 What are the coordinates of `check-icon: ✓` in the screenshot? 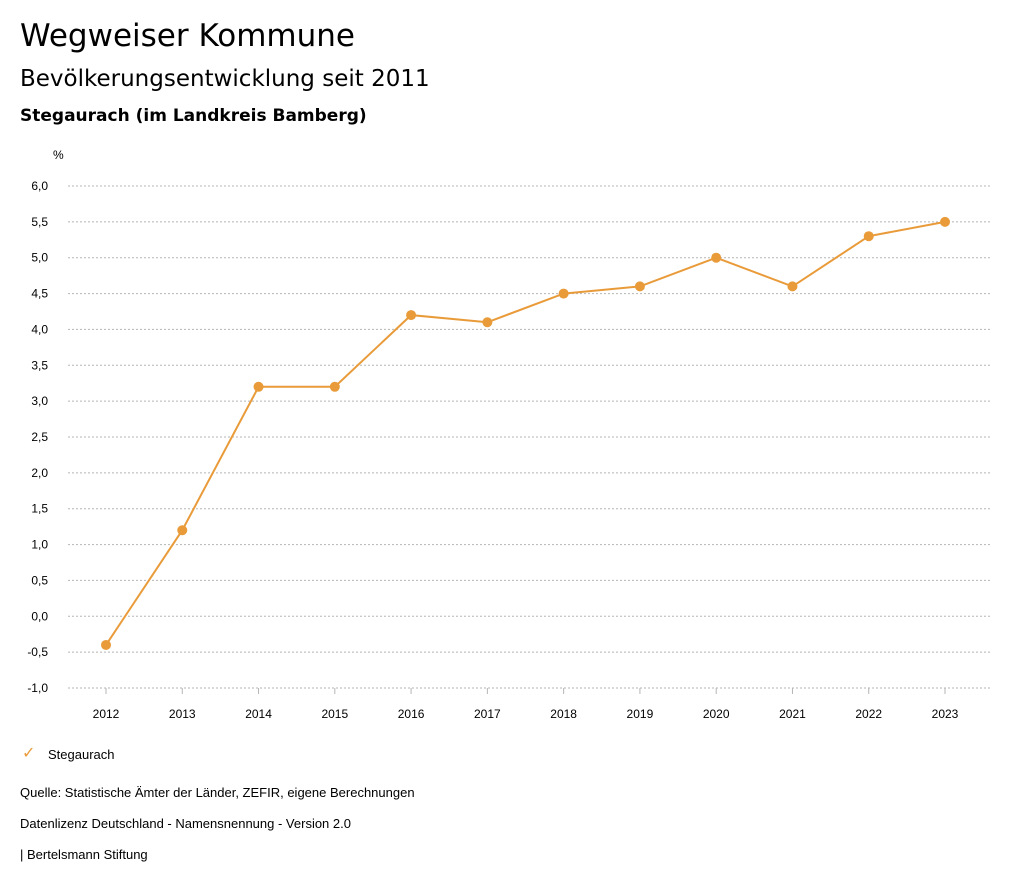 It's located at (29, 753).